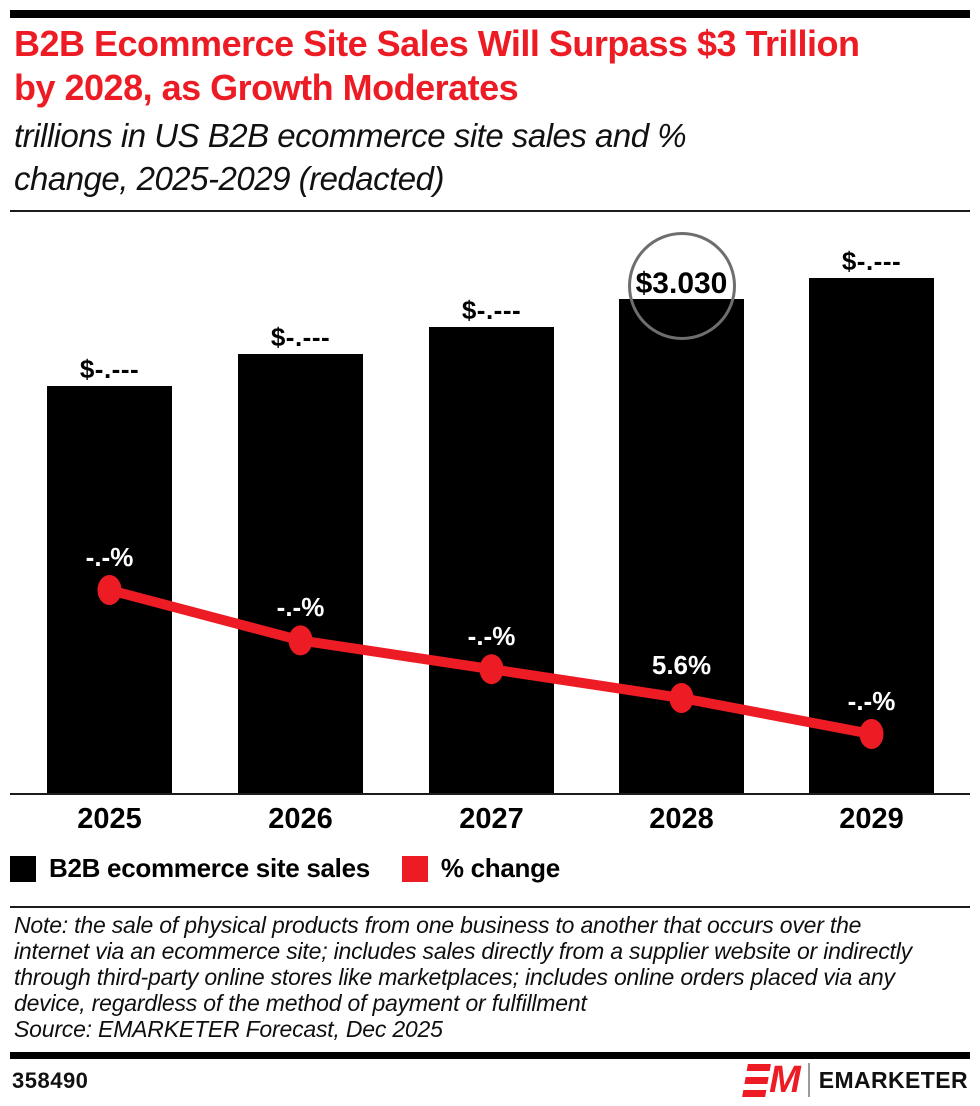  Describe the element at coordinates (681, 665) in the screenshot. I see `pct-label-2028: 5.6%` at that location.